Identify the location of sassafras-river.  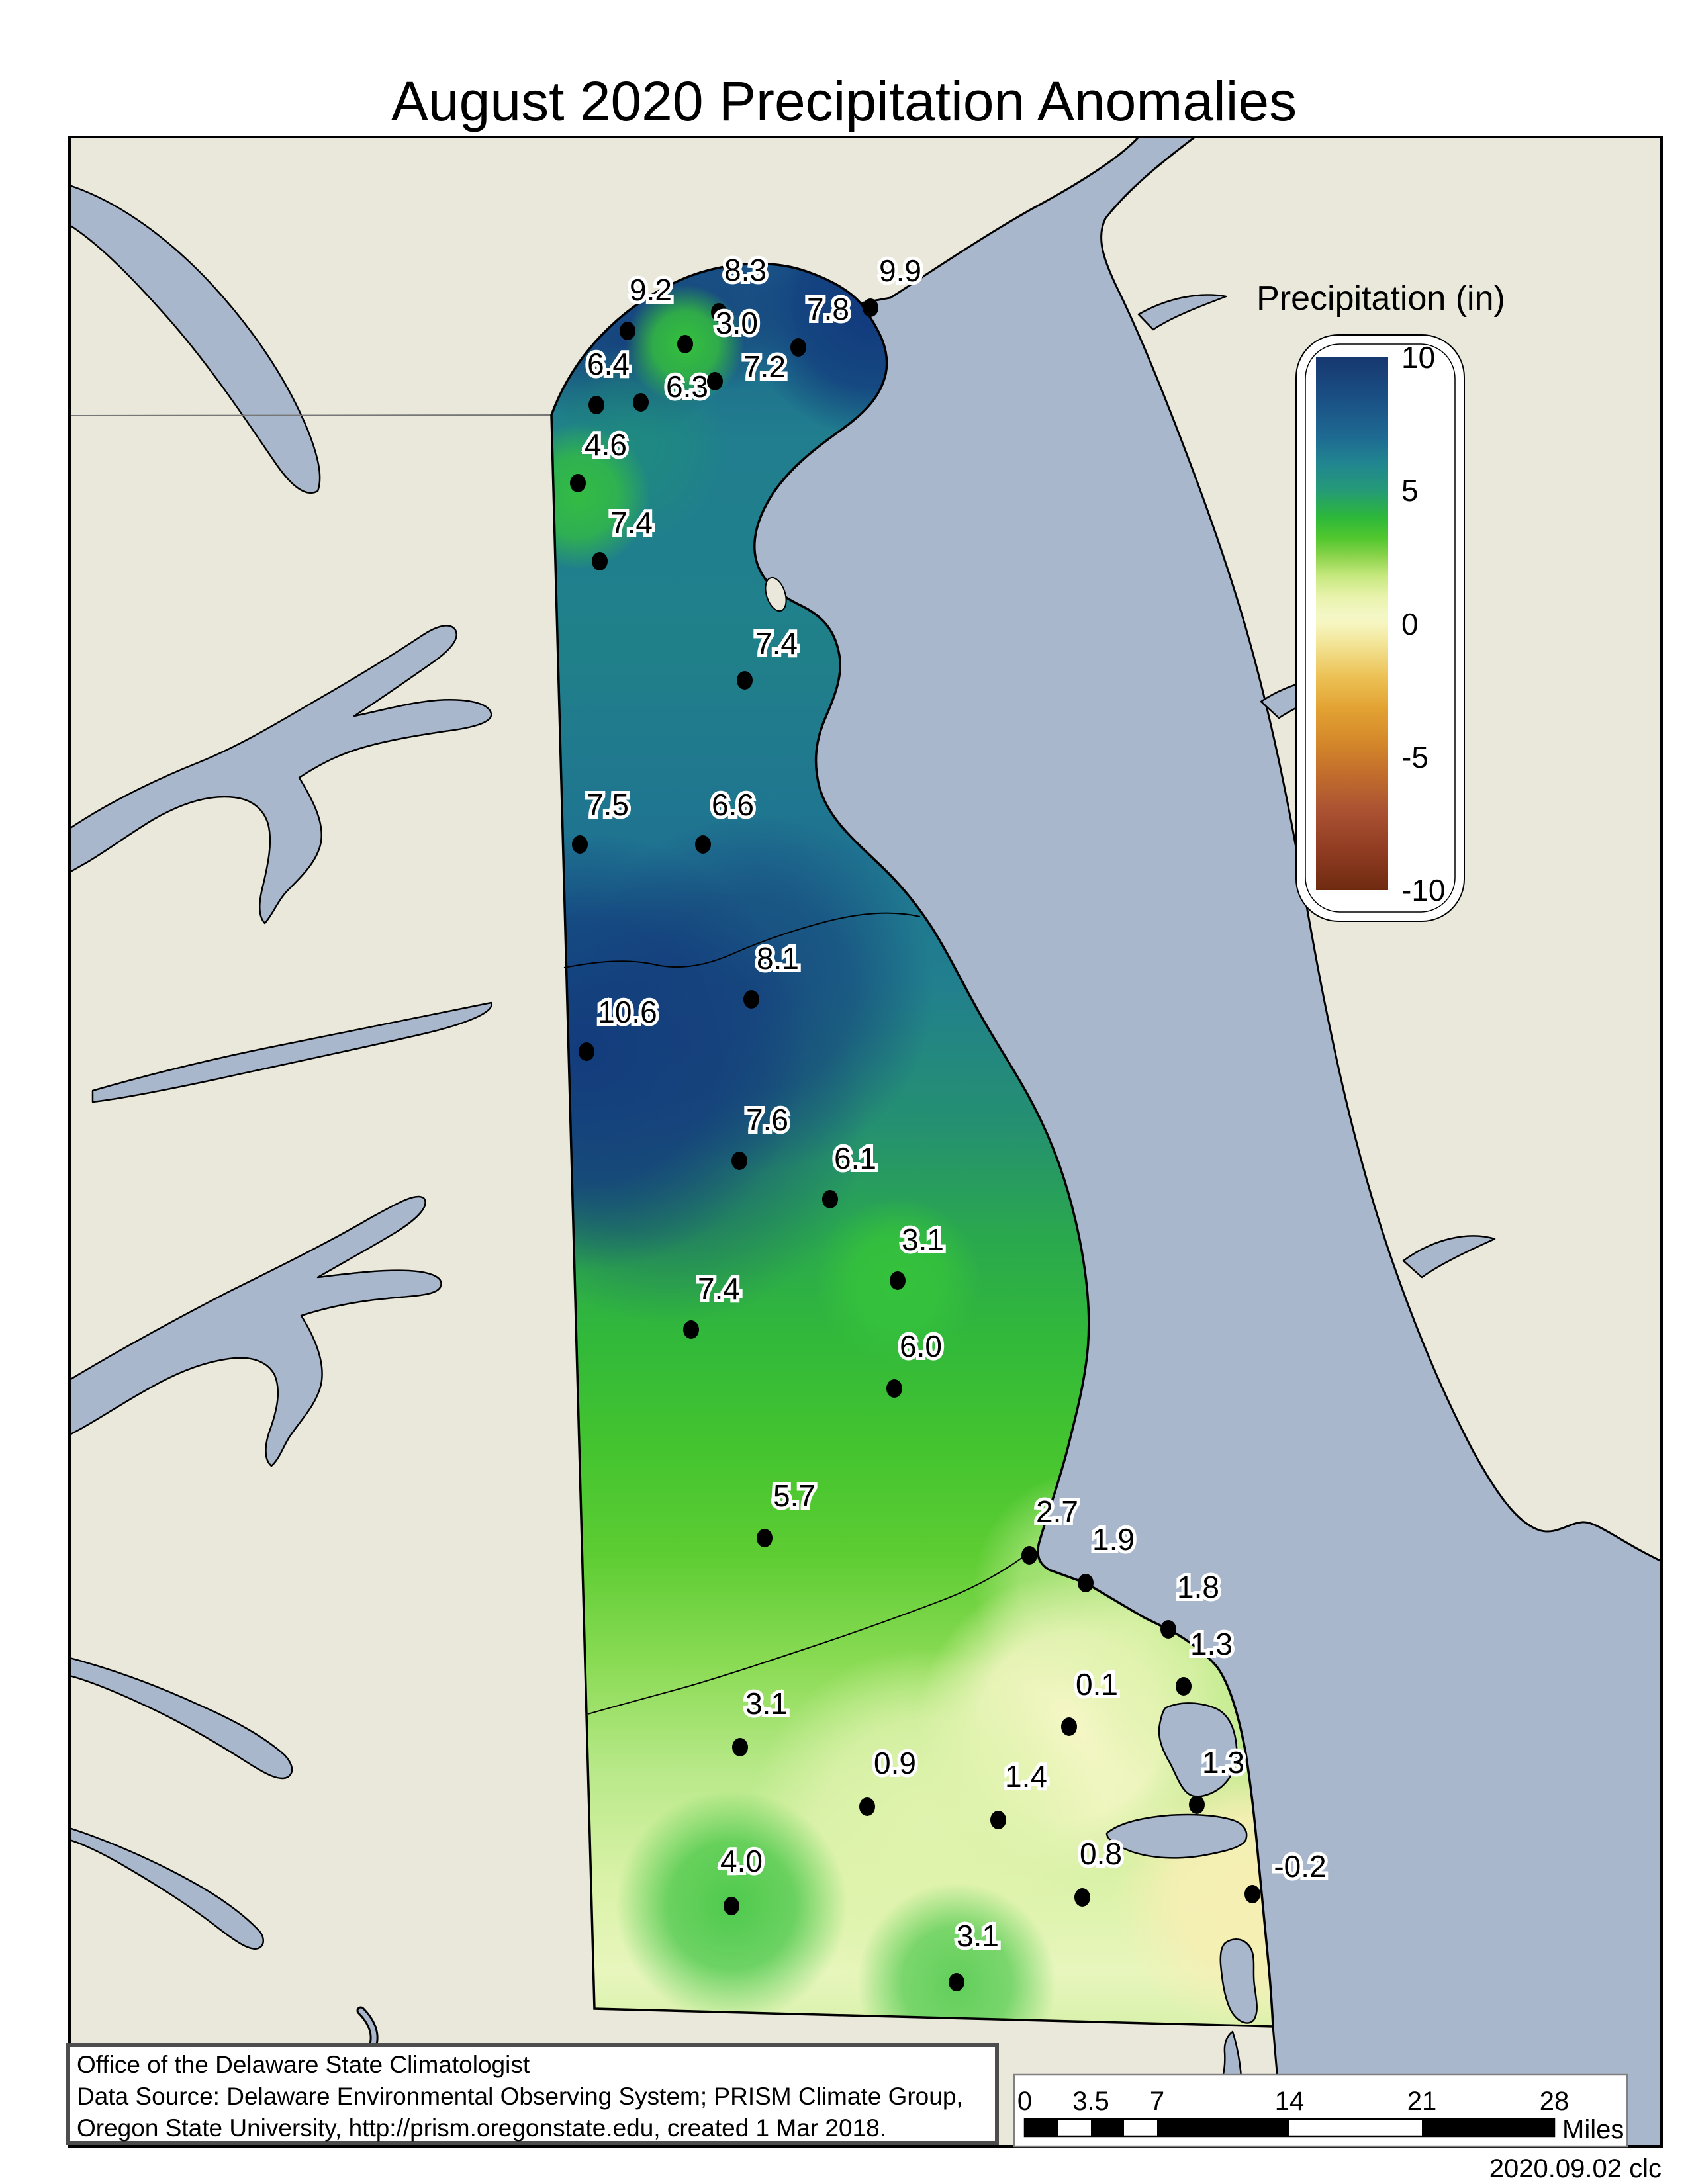
(281, 775).